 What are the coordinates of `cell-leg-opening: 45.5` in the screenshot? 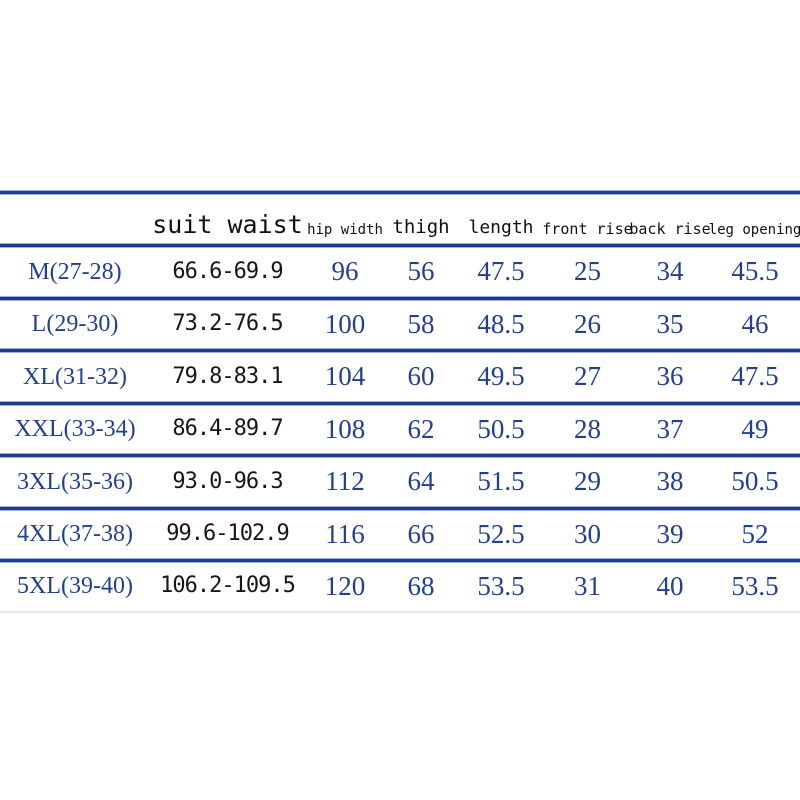 It's located at (755, 271).